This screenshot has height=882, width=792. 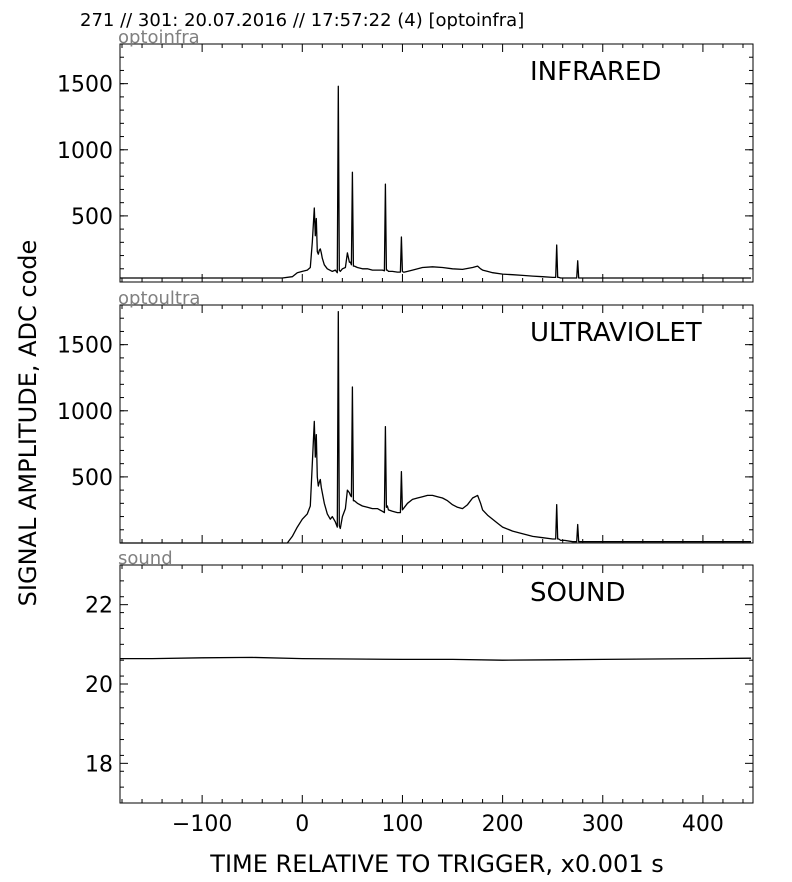 I want to click on panel-tag: optoinfra, so click(x=159, y=37).